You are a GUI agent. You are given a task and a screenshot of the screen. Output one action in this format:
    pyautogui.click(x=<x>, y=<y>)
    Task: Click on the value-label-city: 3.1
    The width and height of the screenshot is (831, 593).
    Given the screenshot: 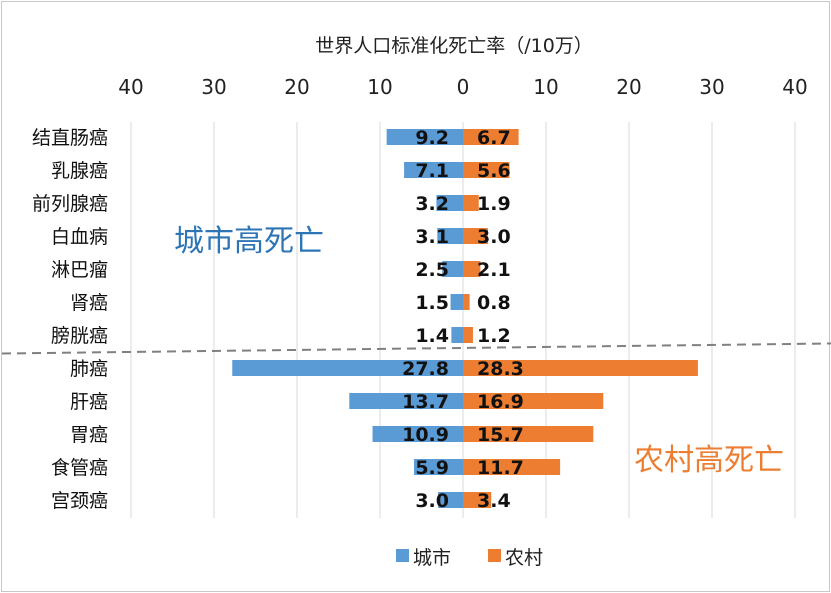 What is the action you would take?
    pyautogui.click(x=432, y=237)
    